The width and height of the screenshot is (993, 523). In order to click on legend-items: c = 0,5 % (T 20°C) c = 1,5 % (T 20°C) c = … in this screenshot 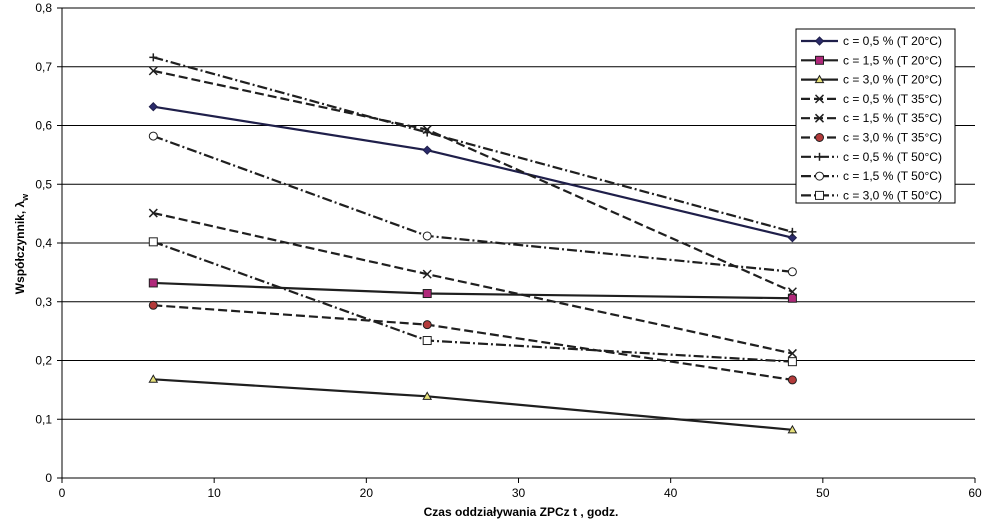, I will do `click(871, 118)`.